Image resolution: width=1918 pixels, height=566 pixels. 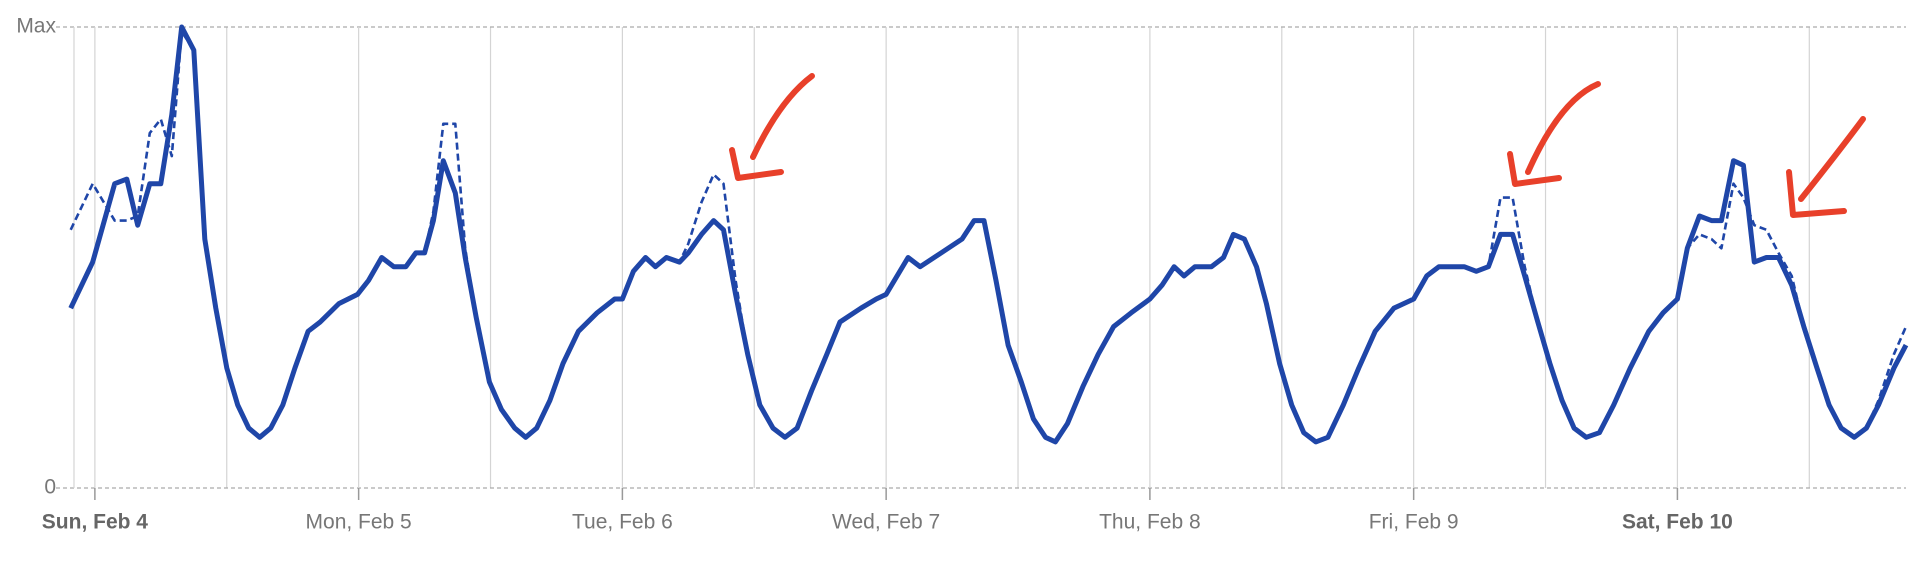 I want to click on x-tick-label: Sun, Feb 4, so click(x=95, y=522).